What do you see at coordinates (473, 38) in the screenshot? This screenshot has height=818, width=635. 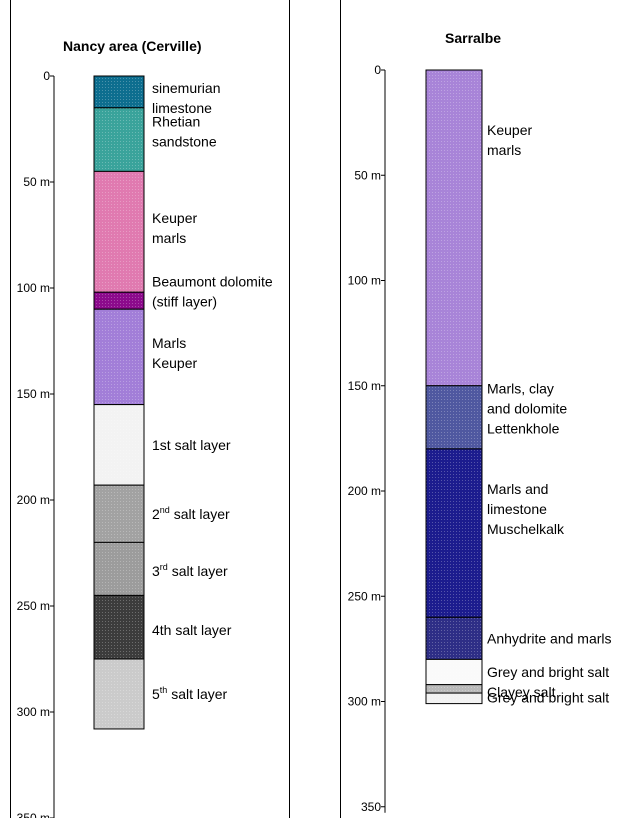 I see `sarralbe-title: Sarralbe` at bounding box center [473, 38].